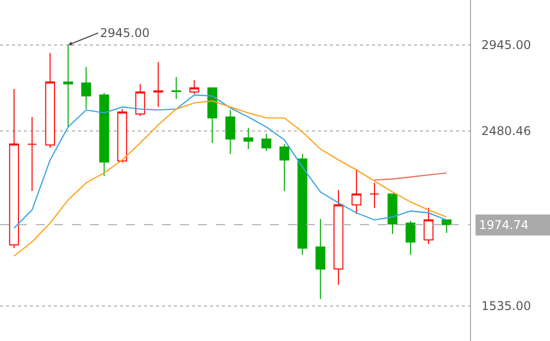 The image size is (550, 341). Describe the element at coordinates (506, 306) in the screenshot. I see `y-tick-label: 1535.00` at that location.